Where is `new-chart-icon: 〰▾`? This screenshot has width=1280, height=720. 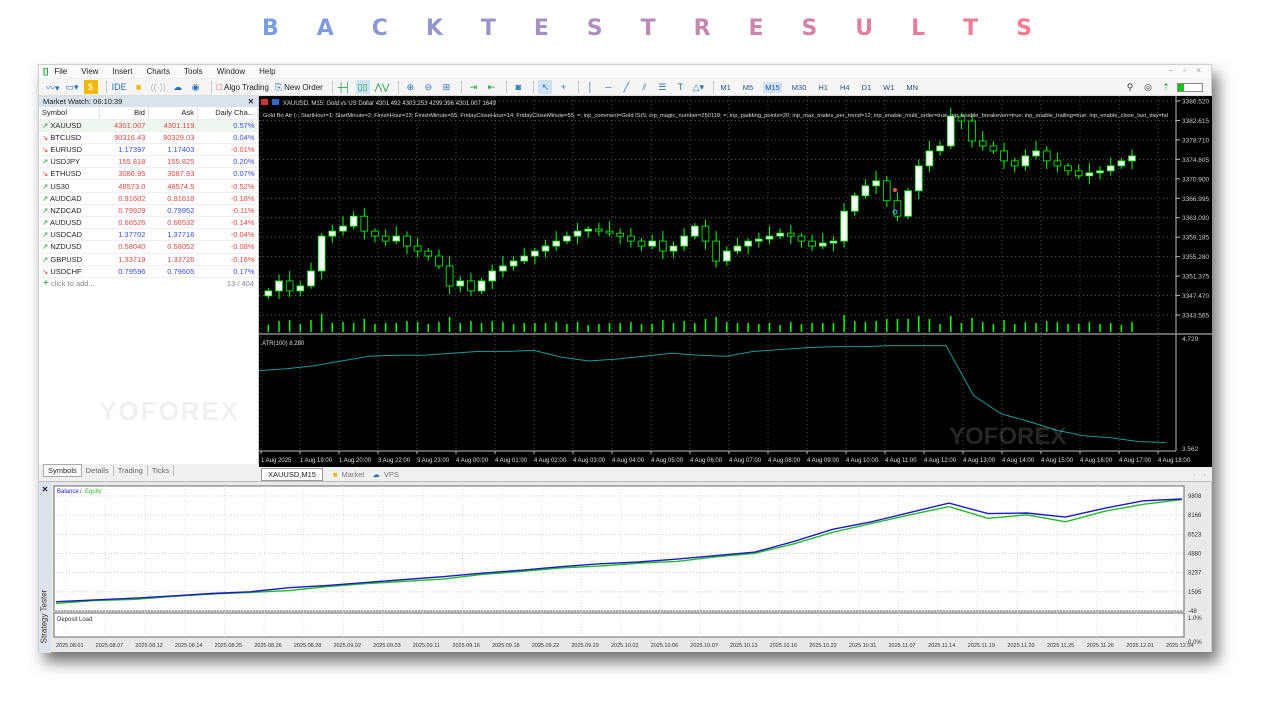 new-chart-icon: 〰▾ is located at coordinates (53, 87).